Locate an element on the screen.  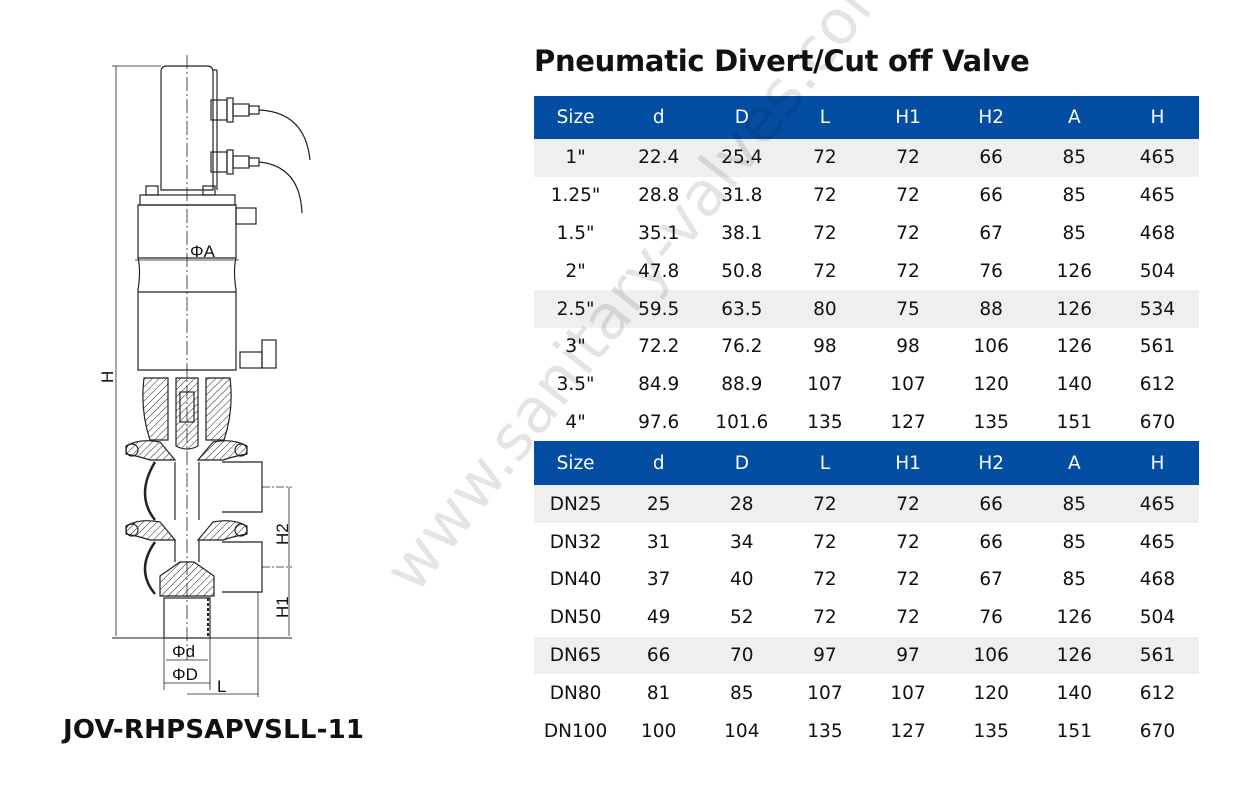
dim-label-L: L is located at coordinates (221, 686).